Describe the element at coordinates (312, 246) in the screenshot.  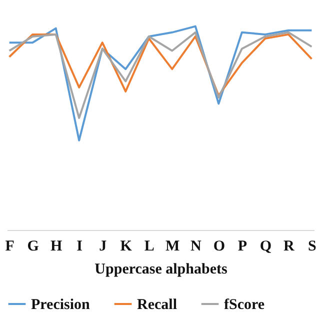
I see `x-tick-label: S` at that location.